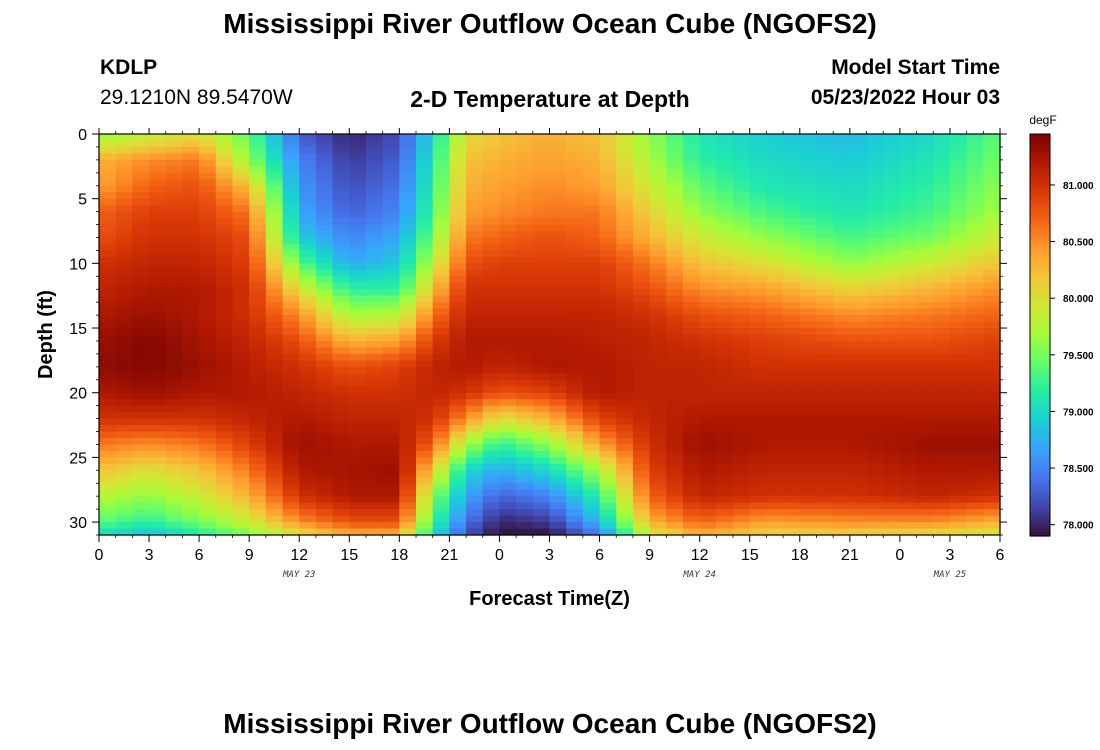  I want to click on y-tick-label: 30, so click(78, 523).